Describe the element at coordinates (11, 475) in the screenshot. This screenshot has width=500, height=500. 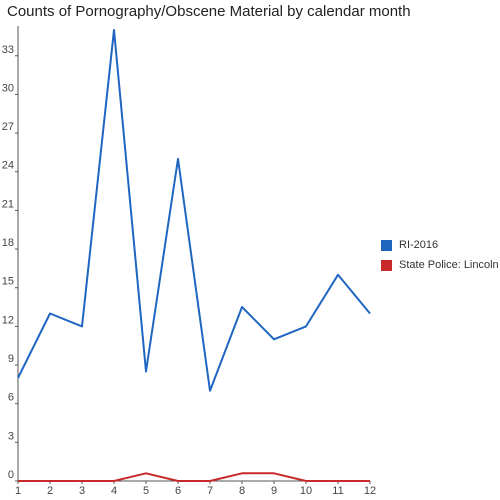
I see `y-tick-label: 0` at that location.